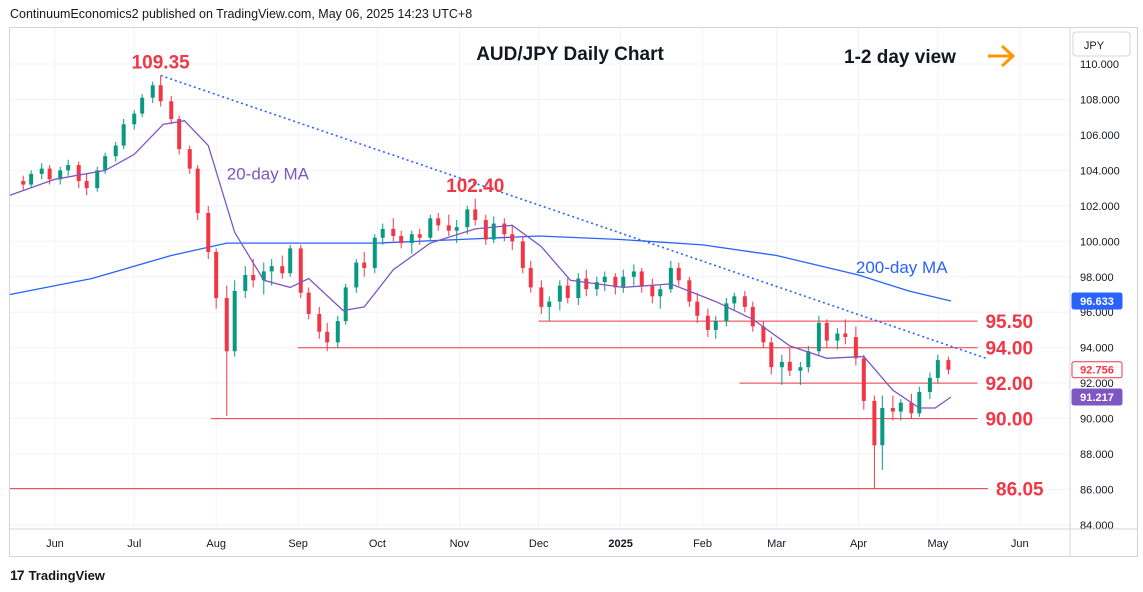 The image size is (1143, 592). I want to click on tradingview-brand: 17 TradingView, so click(57, 575).